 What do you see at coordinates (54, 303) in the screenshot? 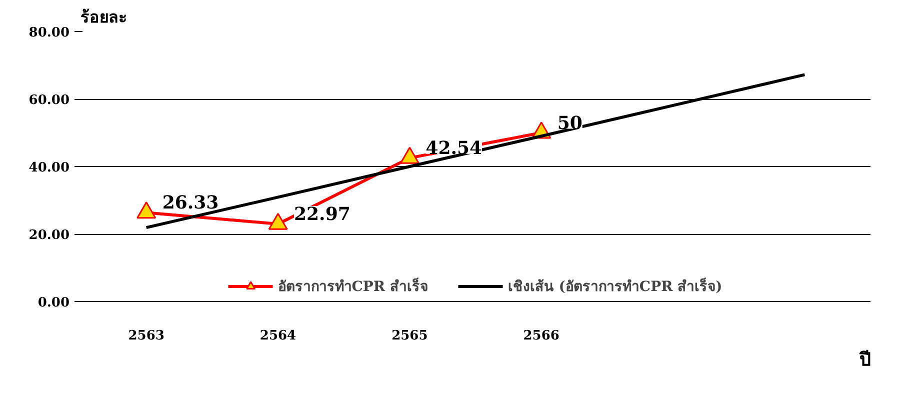
I see `y-tick-label: 0.00` at bounding box center [54, 303].